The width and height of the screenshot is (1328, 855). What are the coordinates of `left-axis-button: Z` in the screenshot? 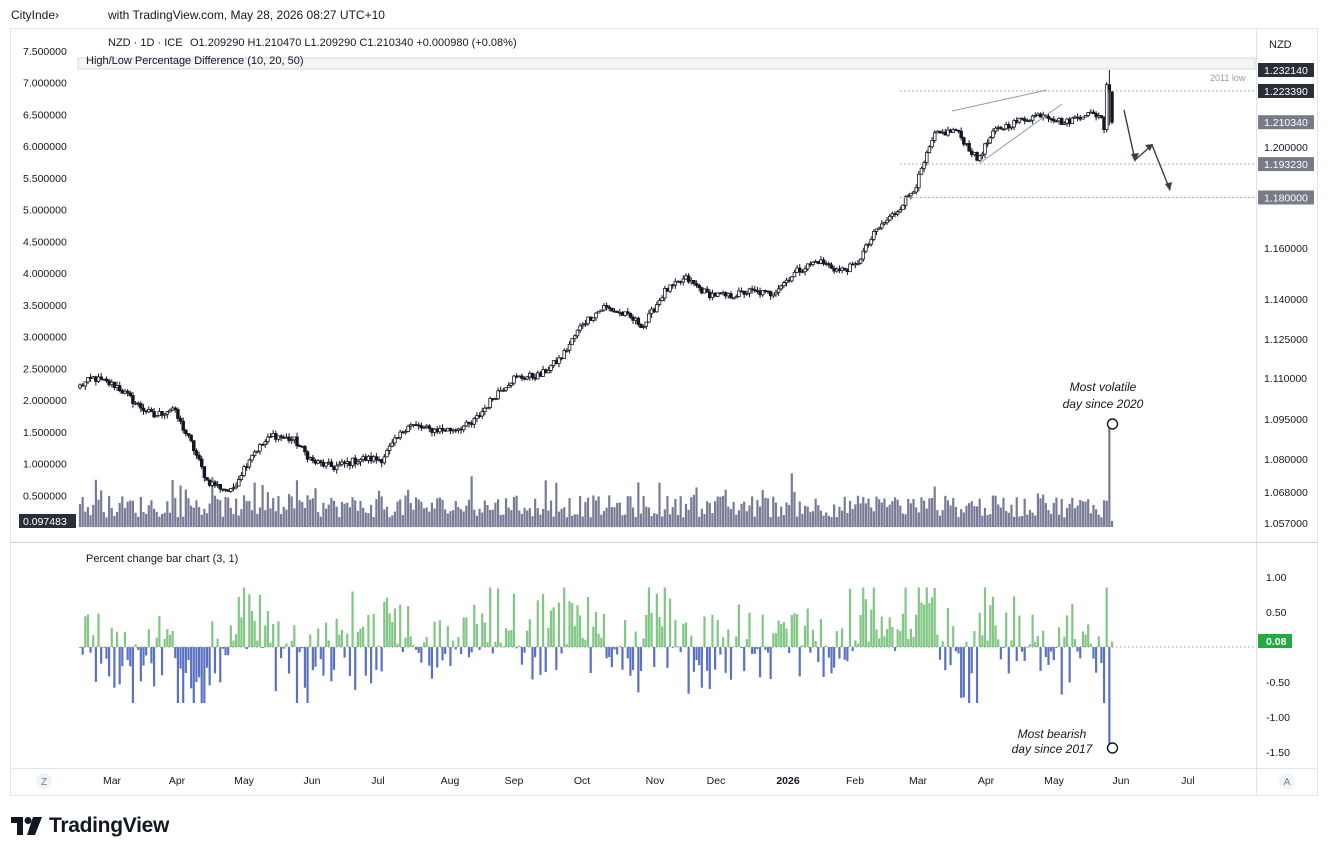 It's located at (44, 781).